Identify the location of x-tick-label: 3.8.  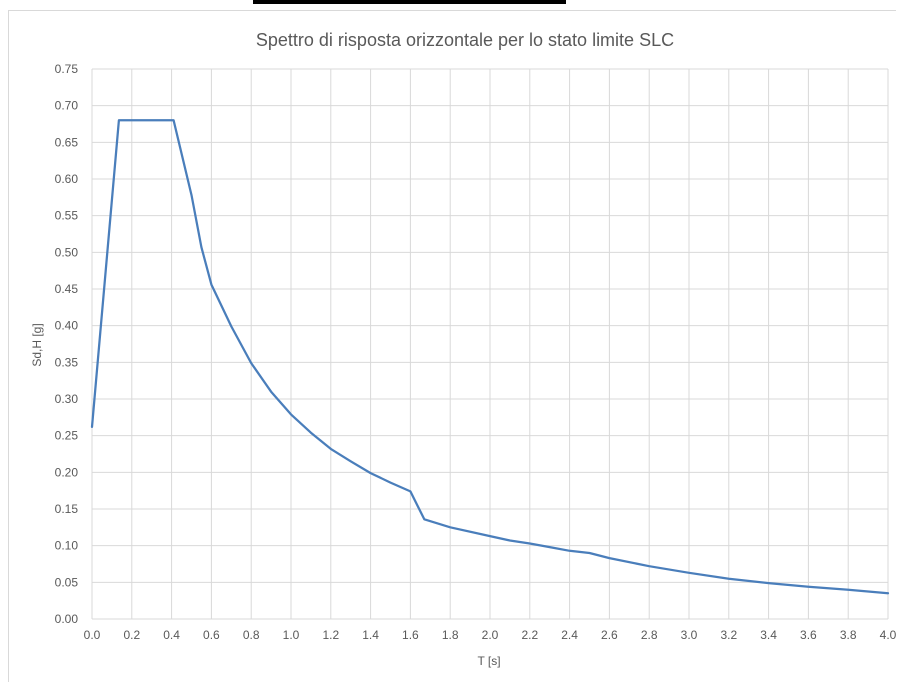
(848, 635).